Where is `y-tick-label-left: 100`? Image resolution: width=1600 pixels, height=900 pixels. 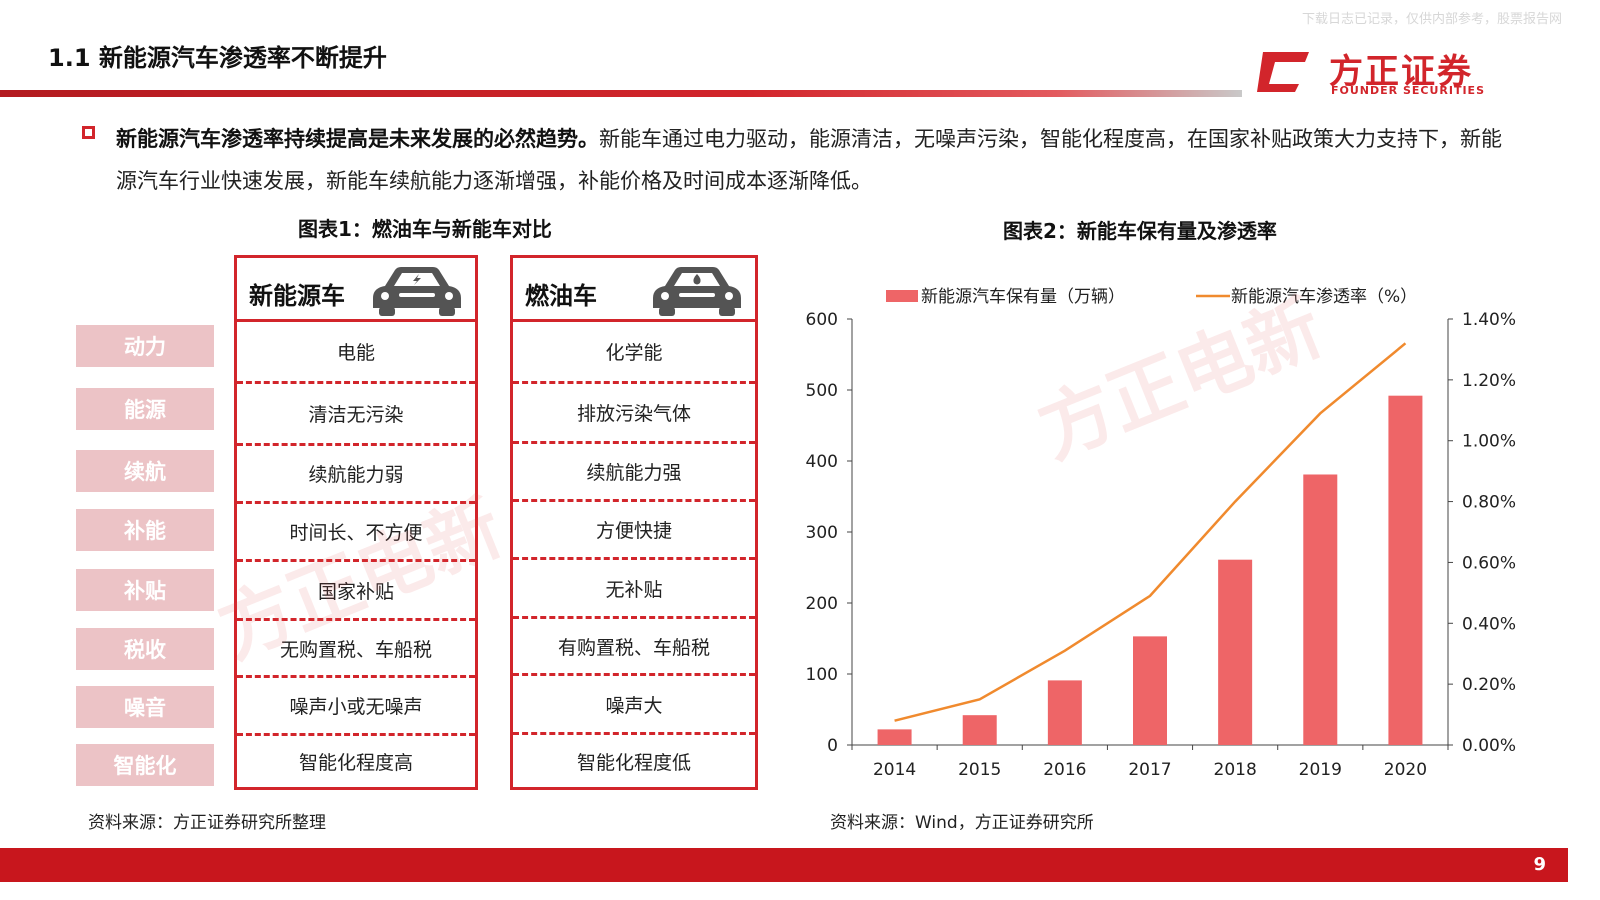
y-tick-label-left: 100 is located at coordinates (822, 675).